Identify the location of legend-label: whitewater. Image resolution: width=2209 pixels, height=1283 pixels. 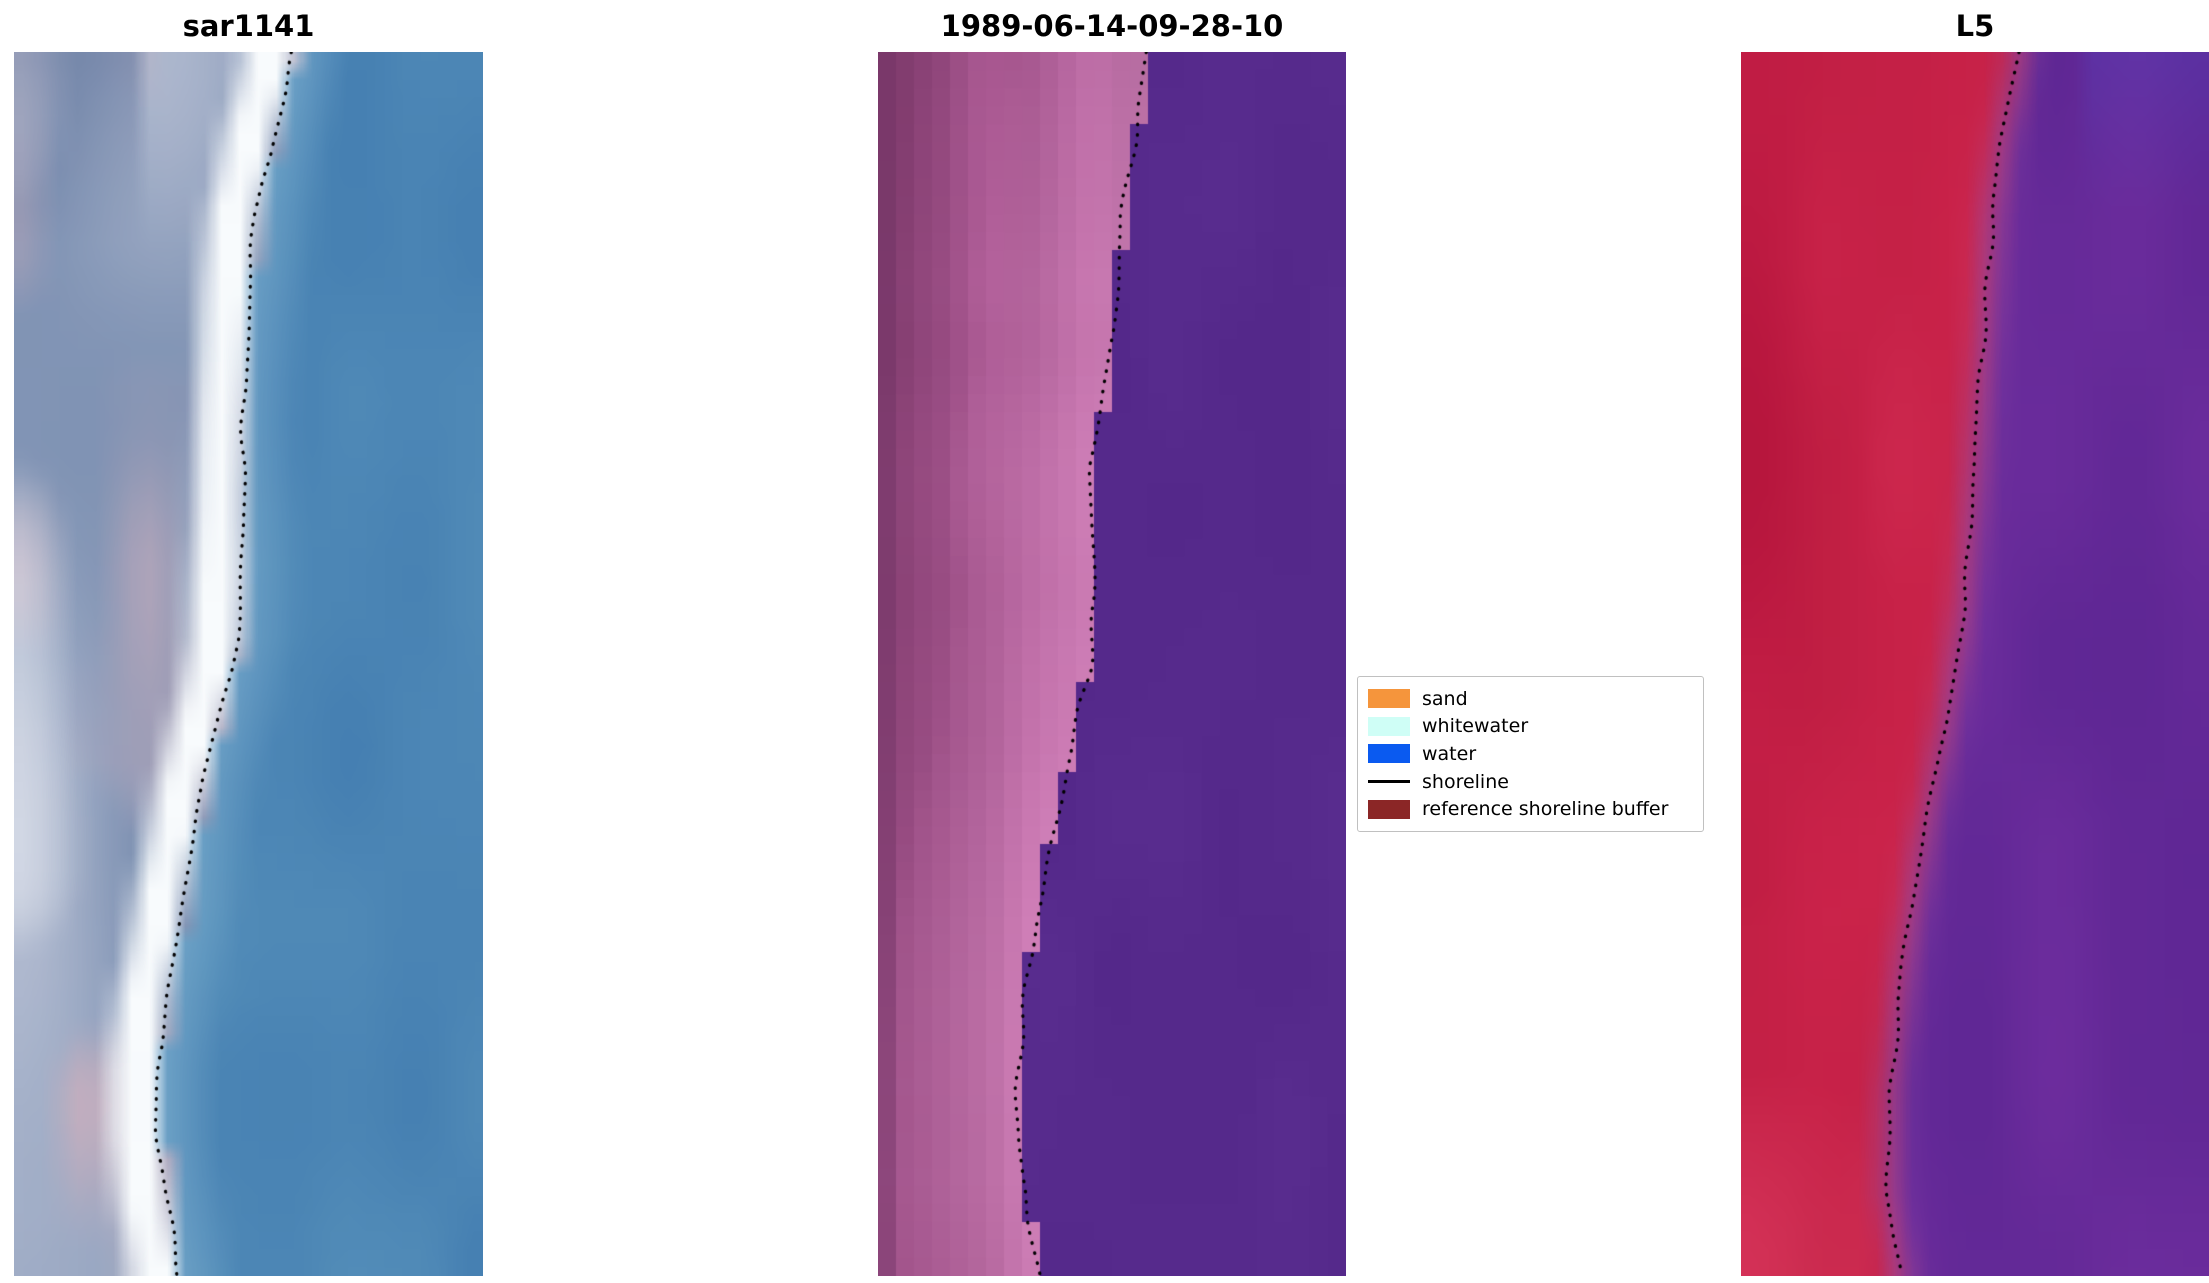
(1475, 726).